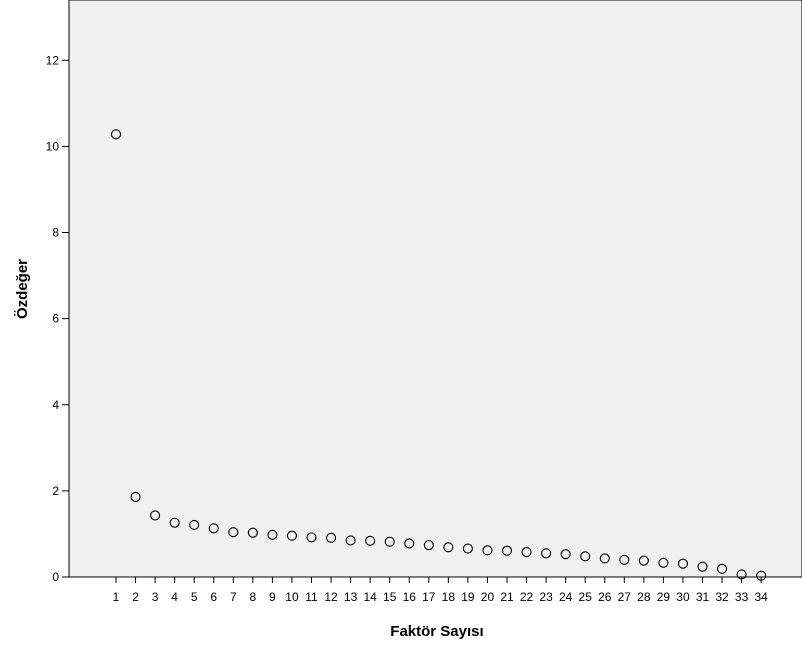  I want to click on y-axis-title: Özdeğer, so click(22, 289).